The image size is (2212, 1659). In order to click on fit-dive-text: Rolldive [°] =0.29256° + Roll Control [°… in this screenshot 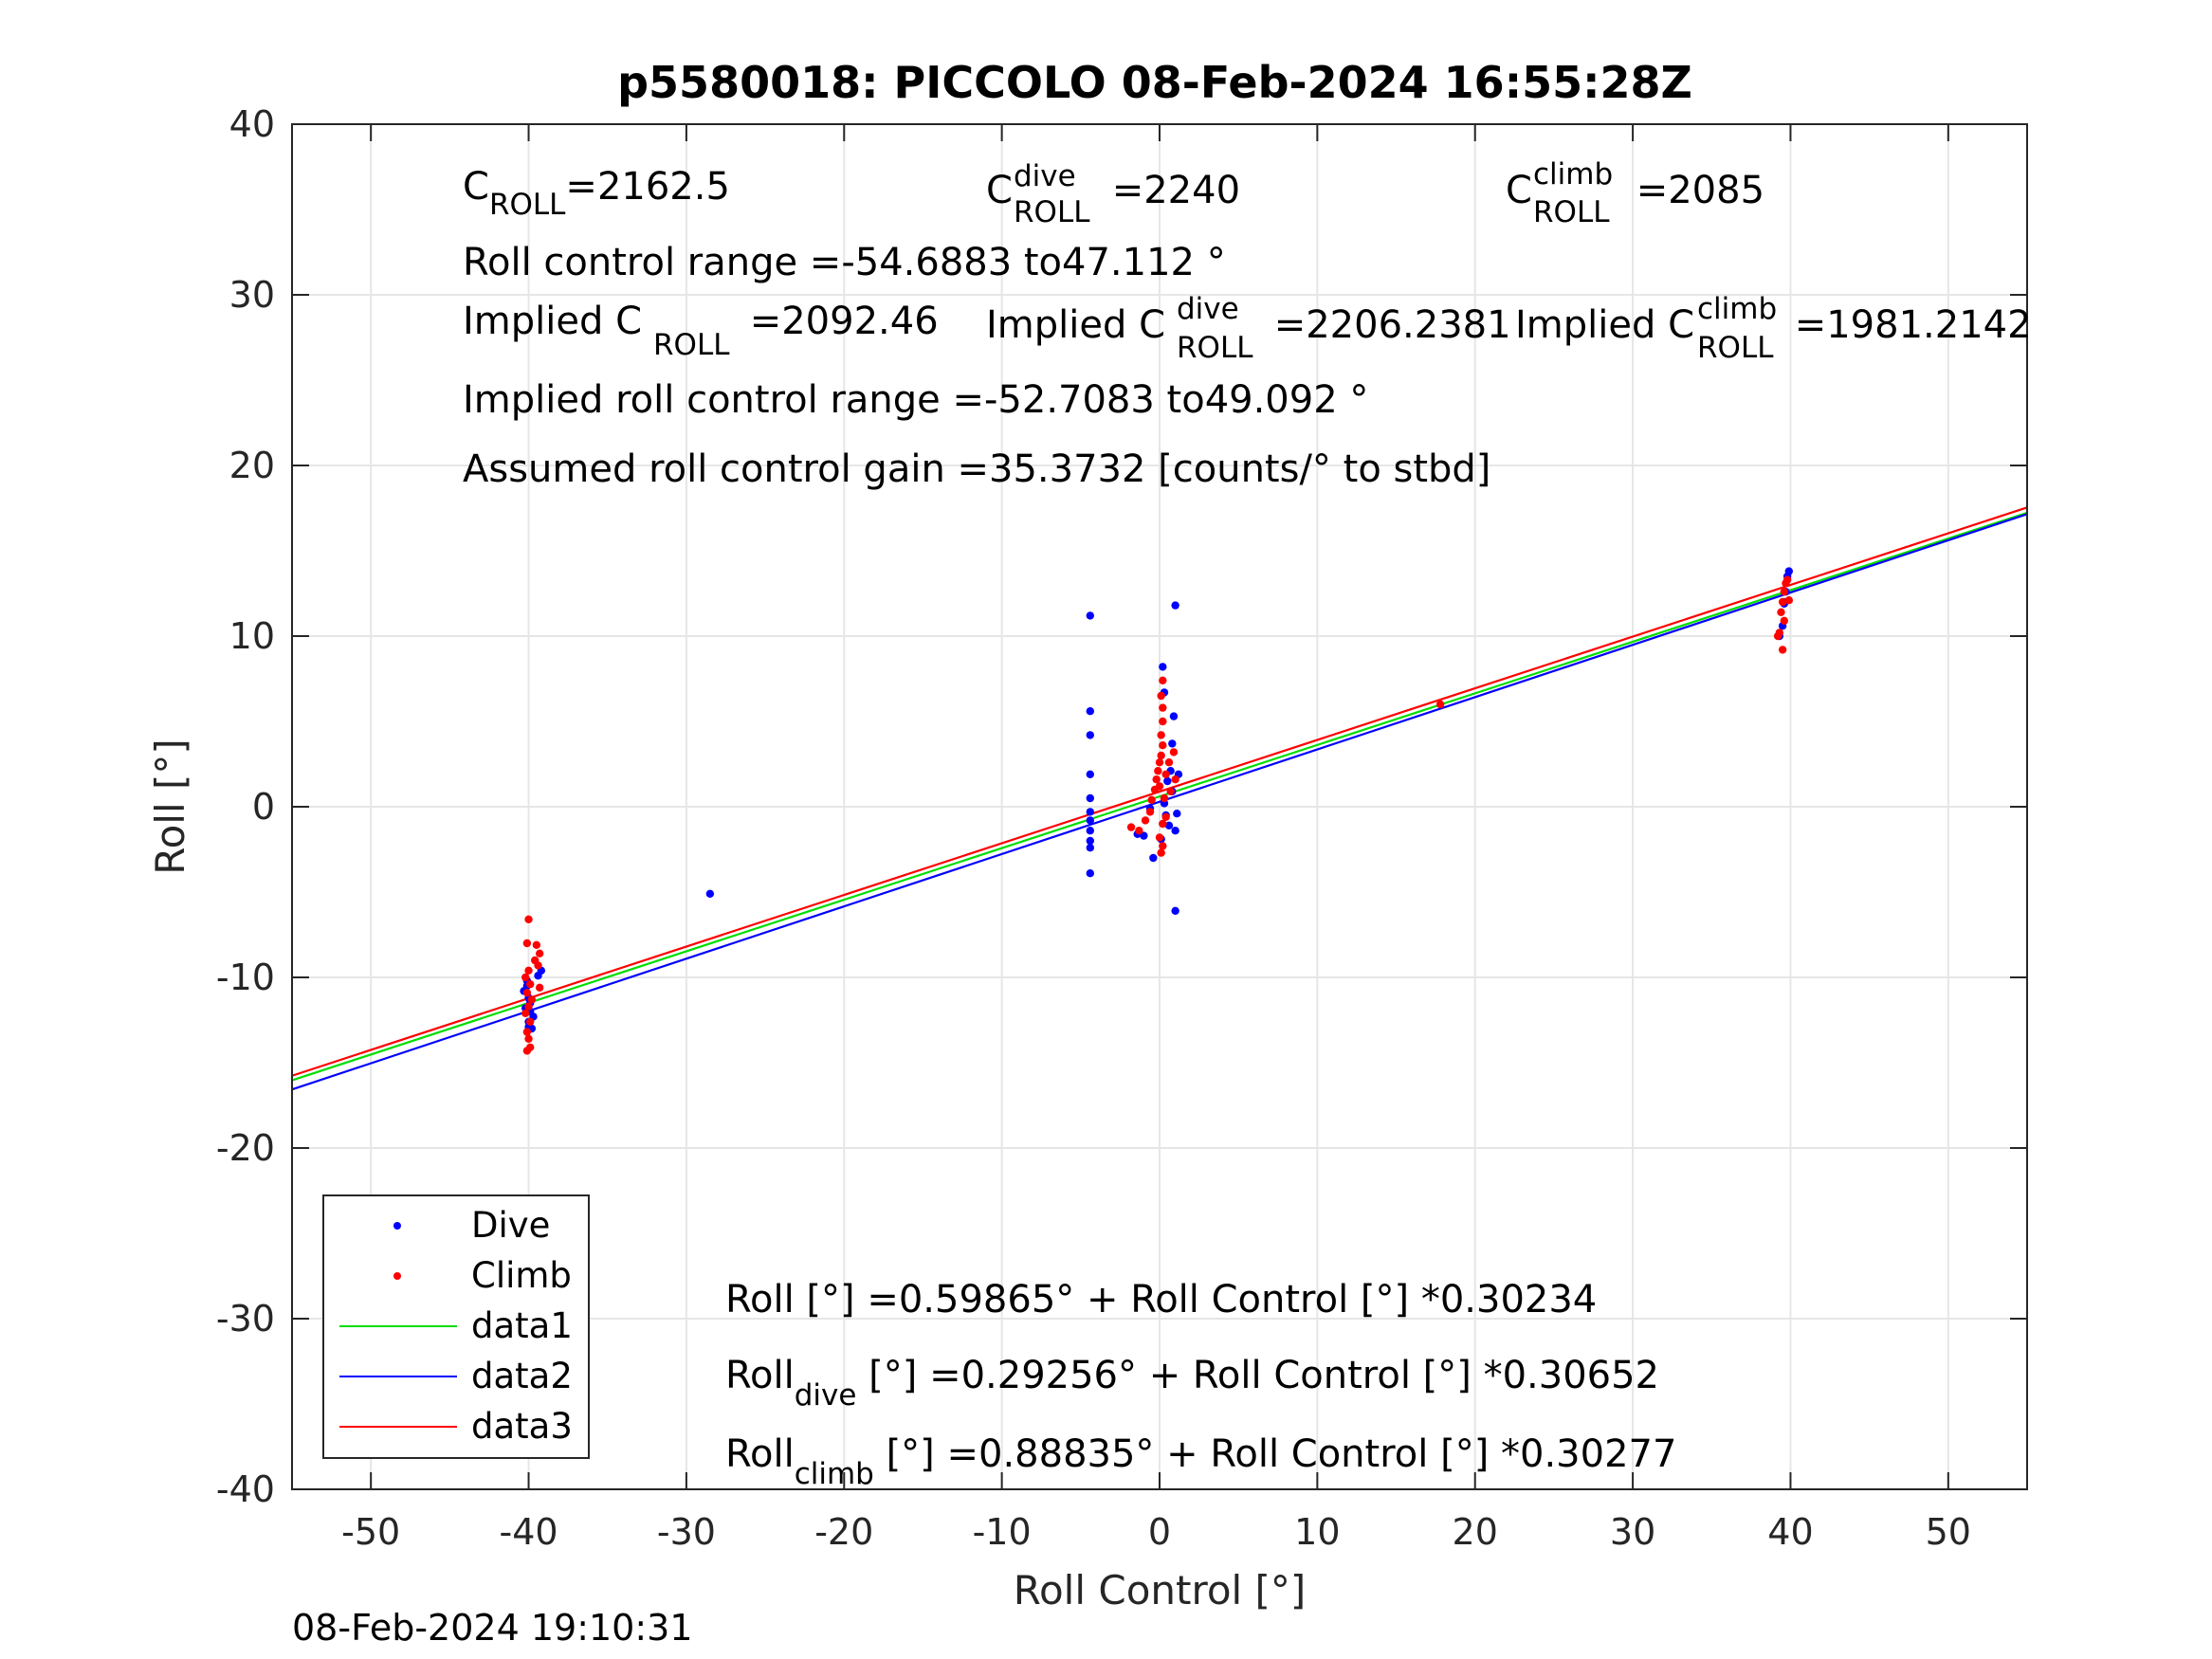, I will do `click(1192, 1383)`.